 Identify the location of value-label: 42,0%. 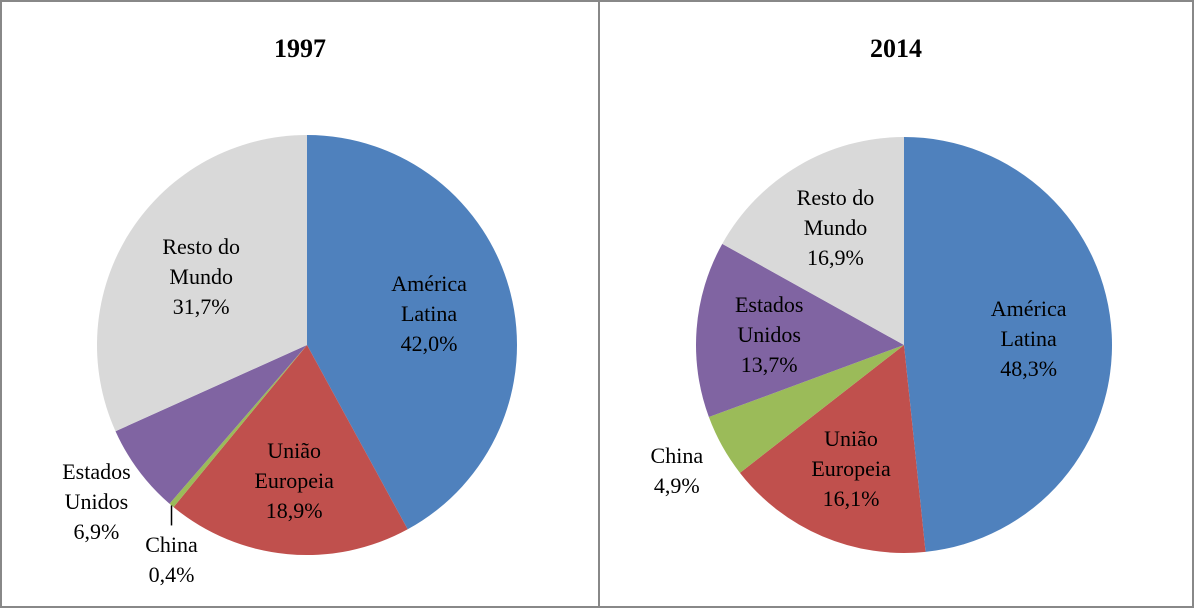
(429, 343).